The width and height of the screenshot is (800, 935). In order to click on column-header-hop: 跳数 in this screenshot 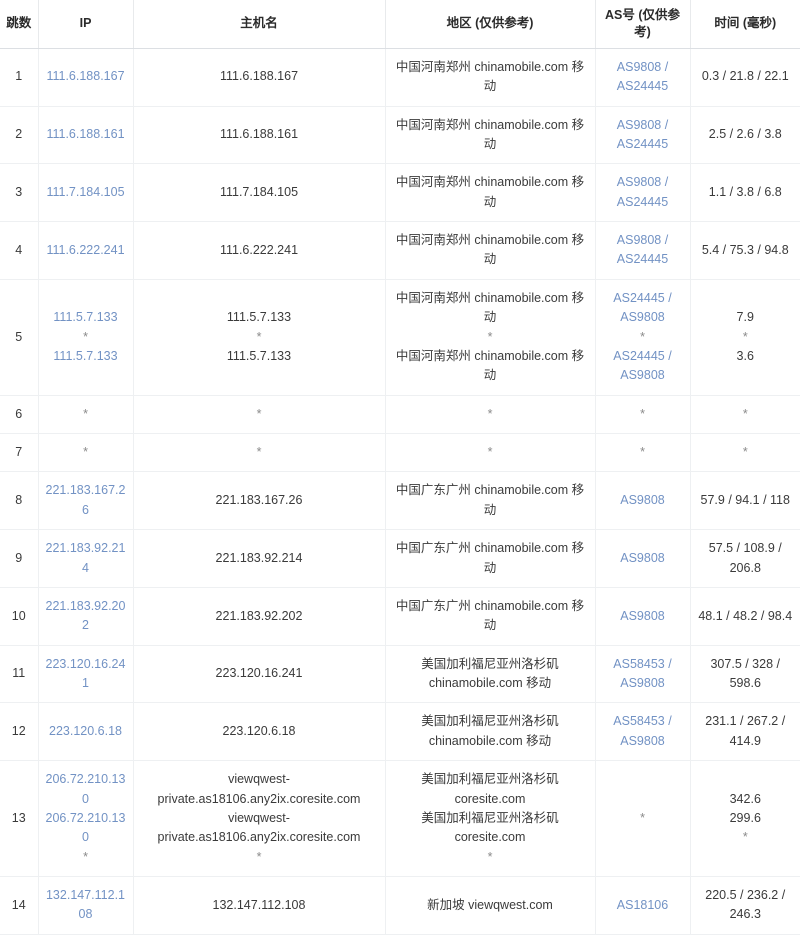, I will do `click(19, 24)`.